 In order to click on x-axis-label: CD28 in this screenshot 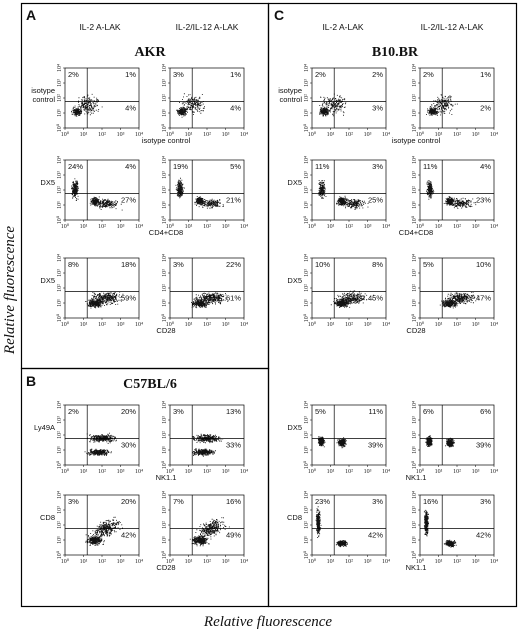, I will do `click(415, 330)`.